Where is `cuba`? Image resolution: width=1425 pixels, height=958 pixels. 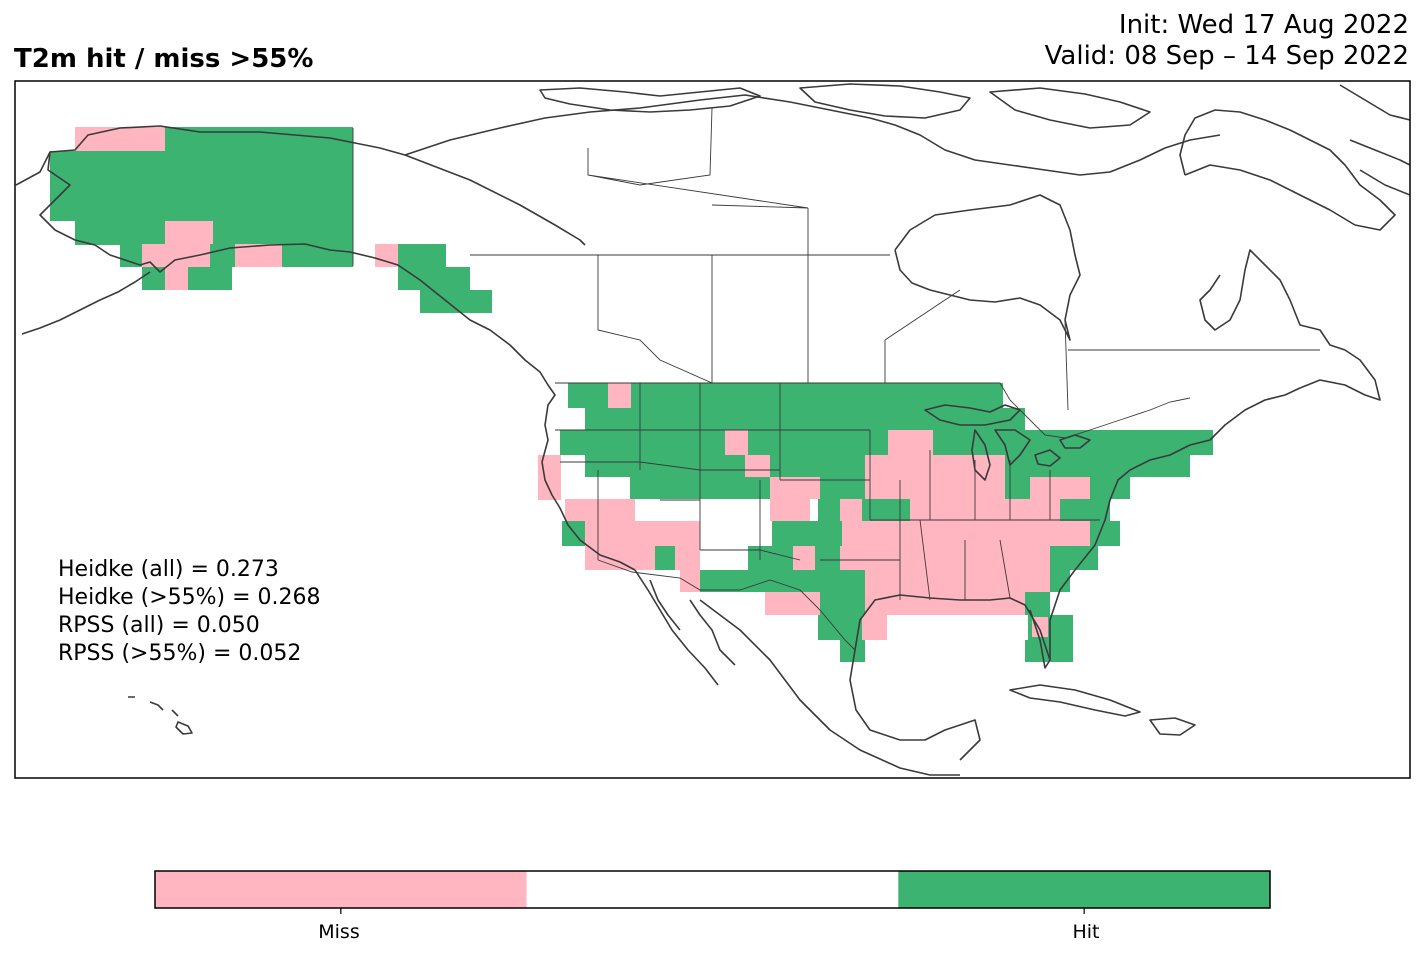 cuba is located at coordinates (1075, 700).